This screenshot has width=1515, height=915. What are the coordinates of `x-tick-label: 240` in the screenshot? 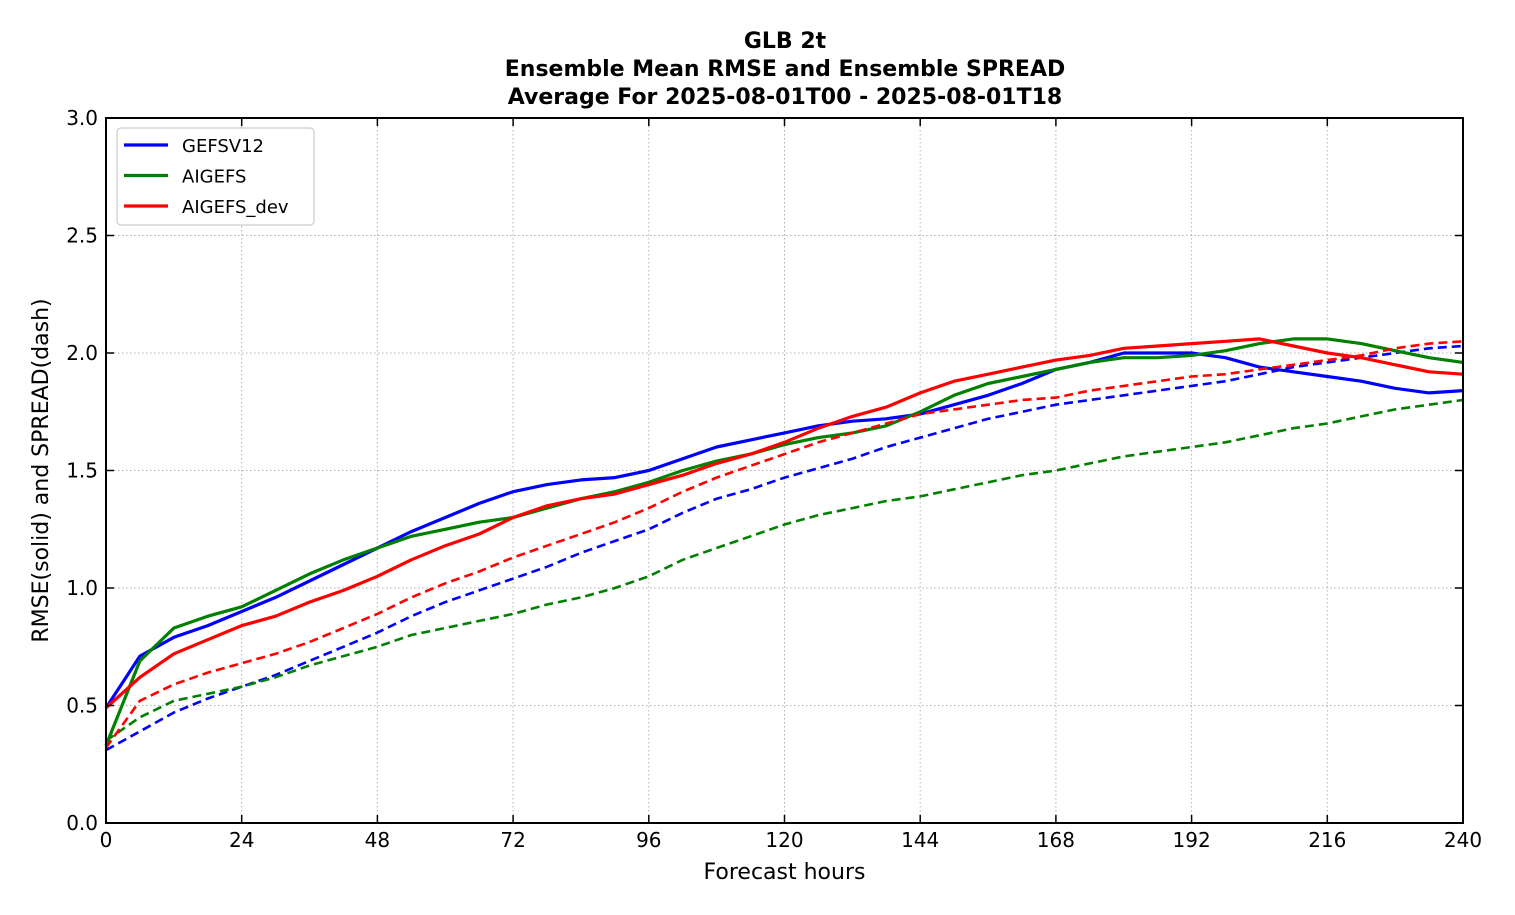 It's located at (1463, 840).